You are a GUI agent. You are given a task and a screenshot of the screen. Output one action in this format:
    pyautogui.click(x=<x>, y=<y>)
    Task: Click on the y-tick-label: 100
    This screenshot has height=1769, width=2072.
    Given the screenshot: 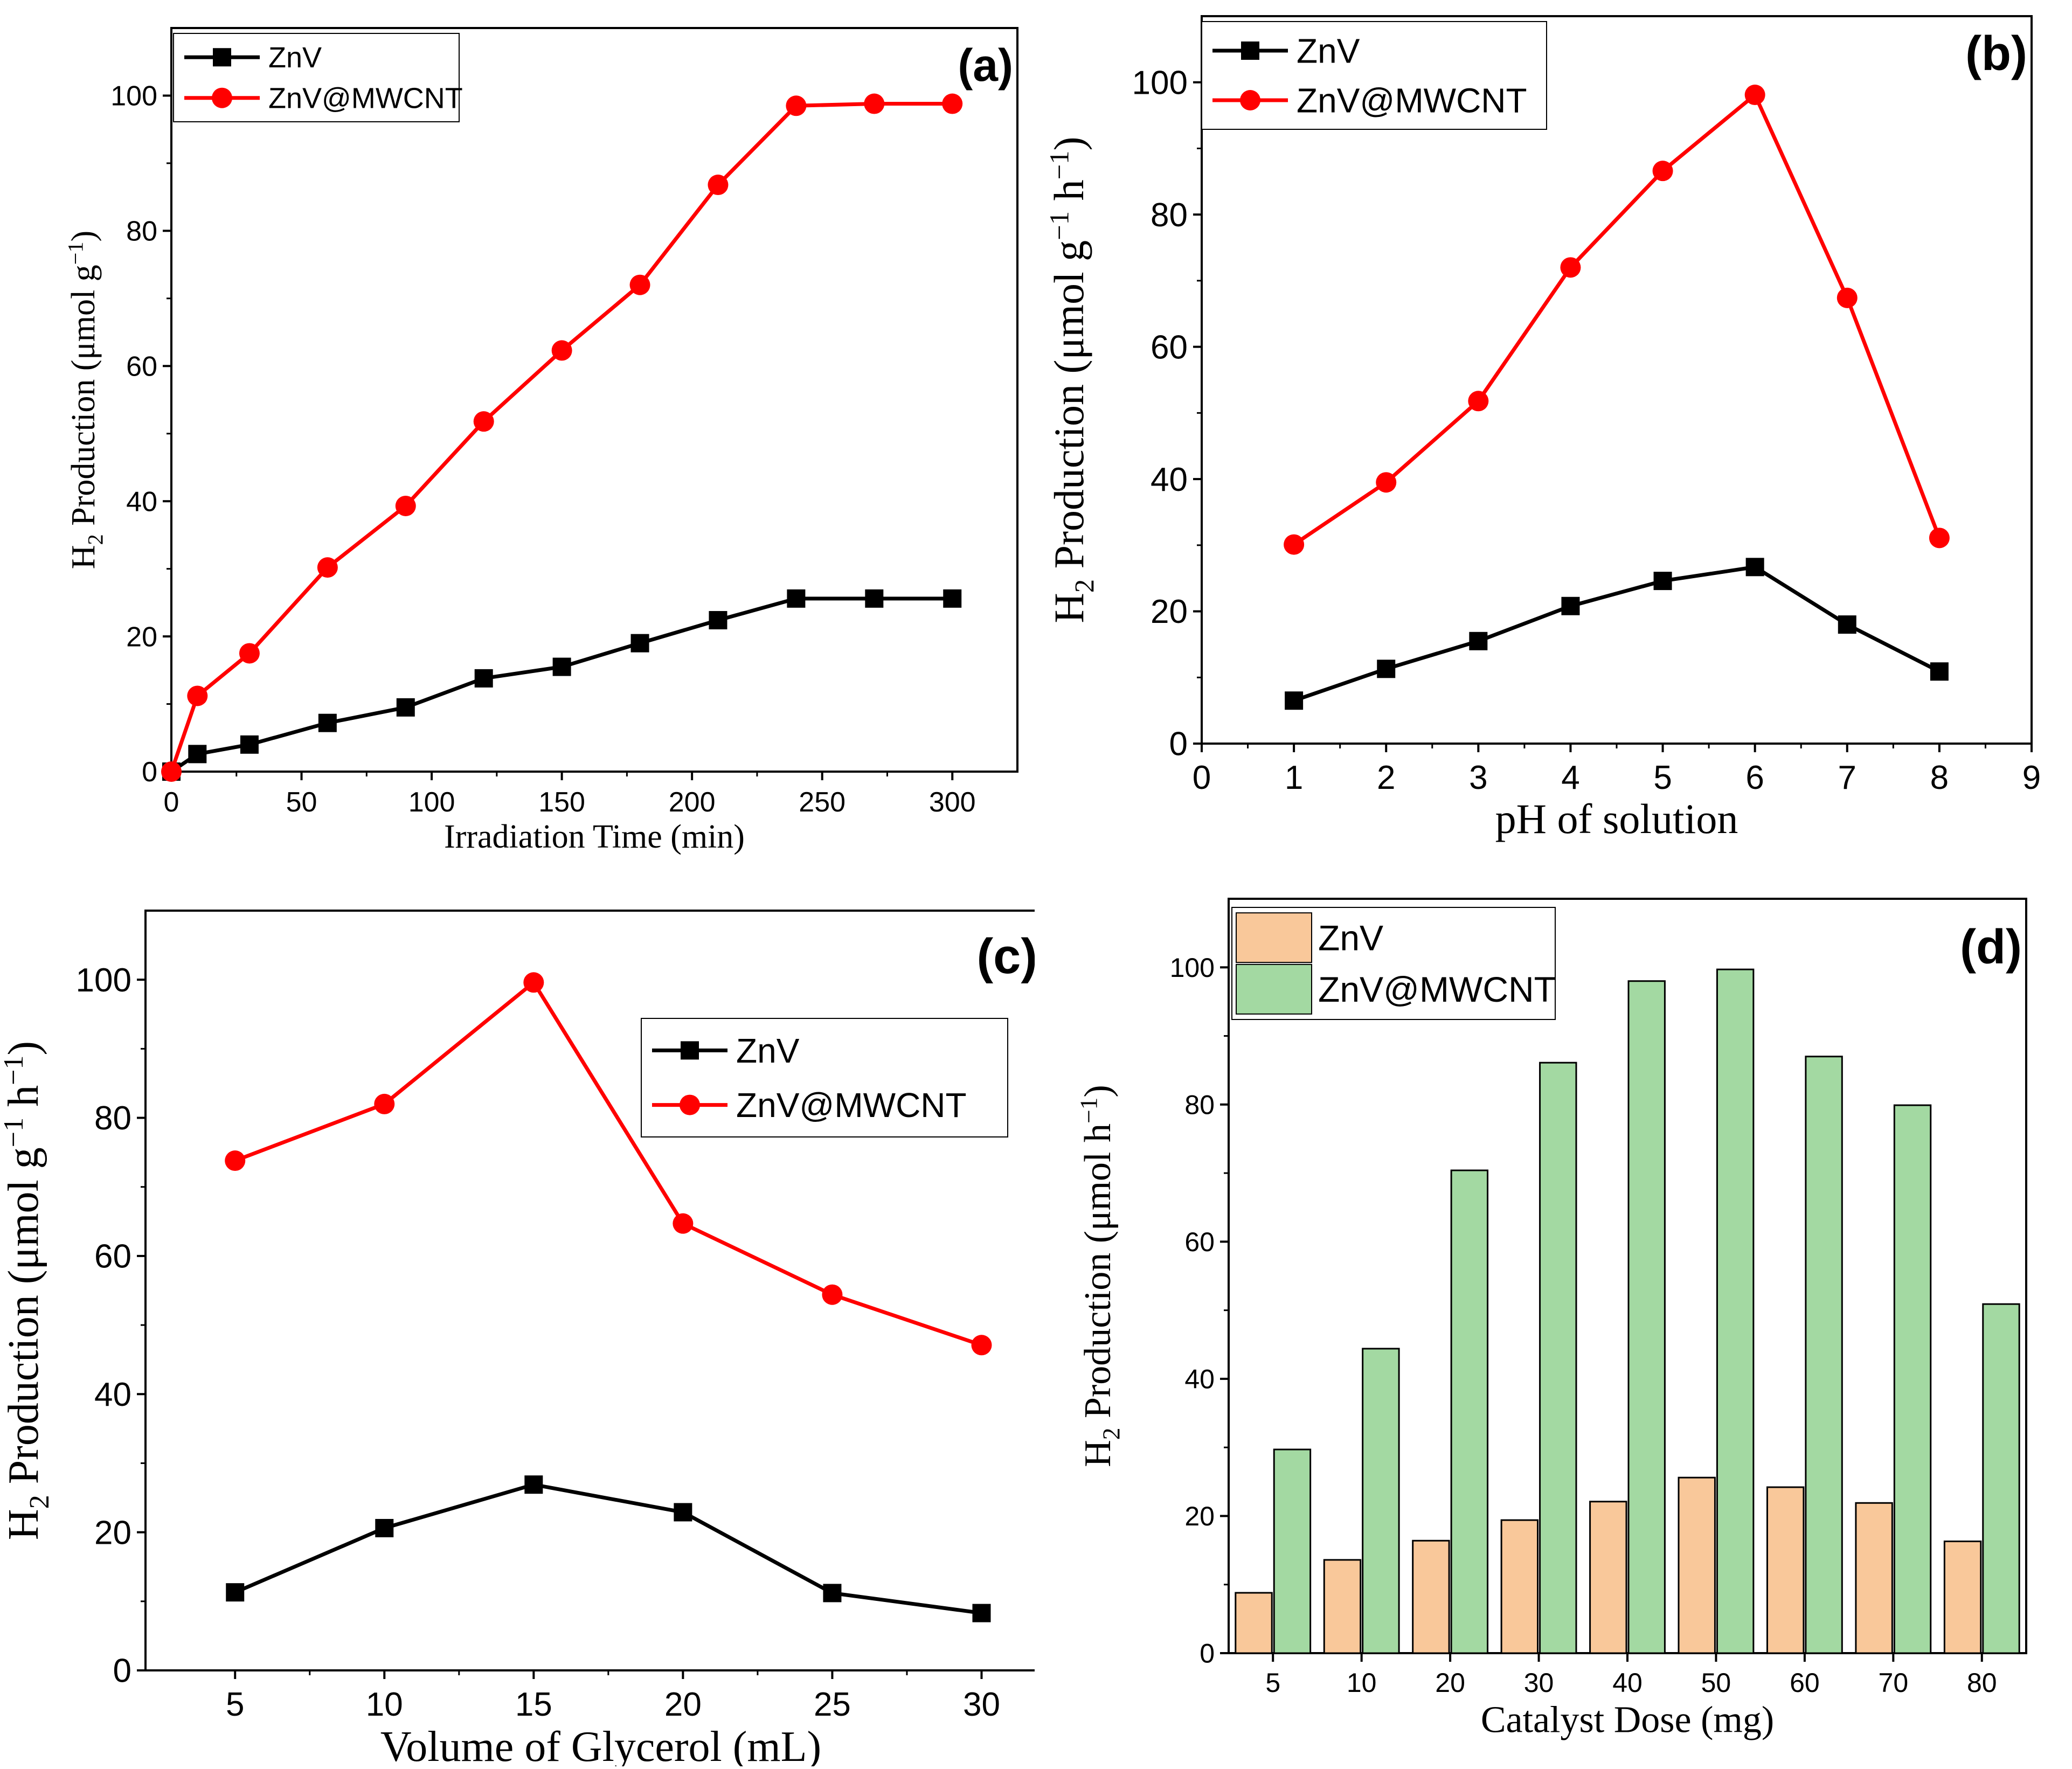 What is the action you would take?
    pyautogui.click(x=103, y=980)
    